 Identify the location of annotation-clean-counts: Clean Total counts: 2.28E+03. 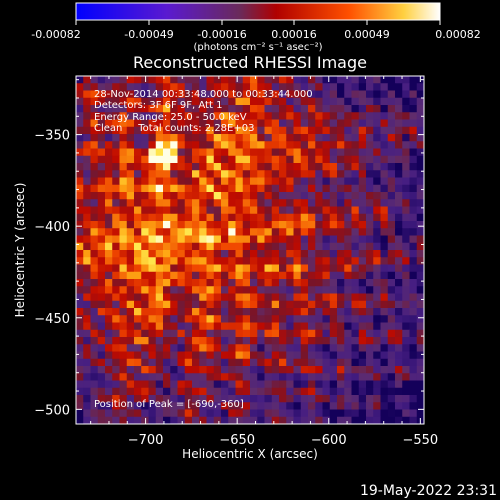
(174, 128).